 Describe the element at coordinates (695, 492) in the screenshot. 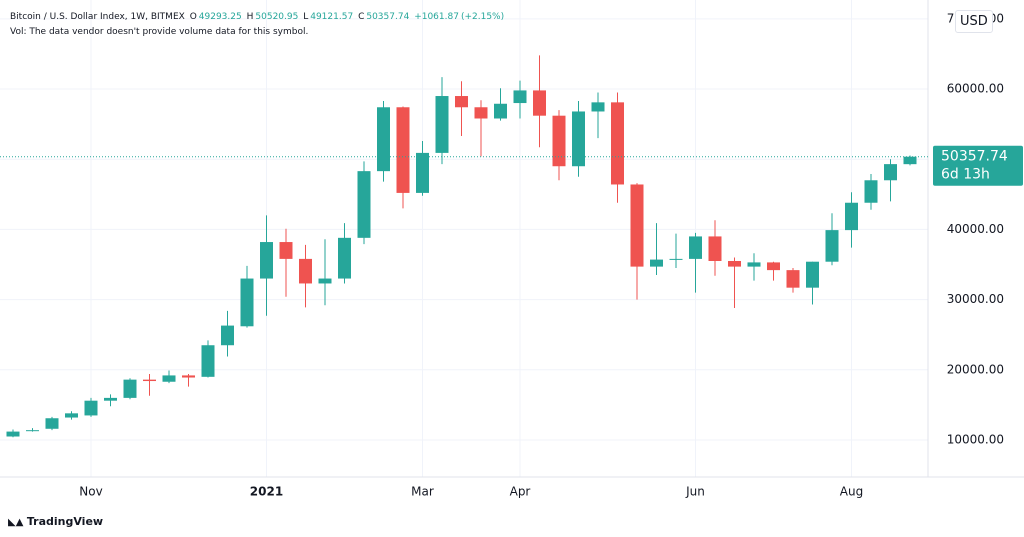

I see `x-tick-label: Jun` at that location.